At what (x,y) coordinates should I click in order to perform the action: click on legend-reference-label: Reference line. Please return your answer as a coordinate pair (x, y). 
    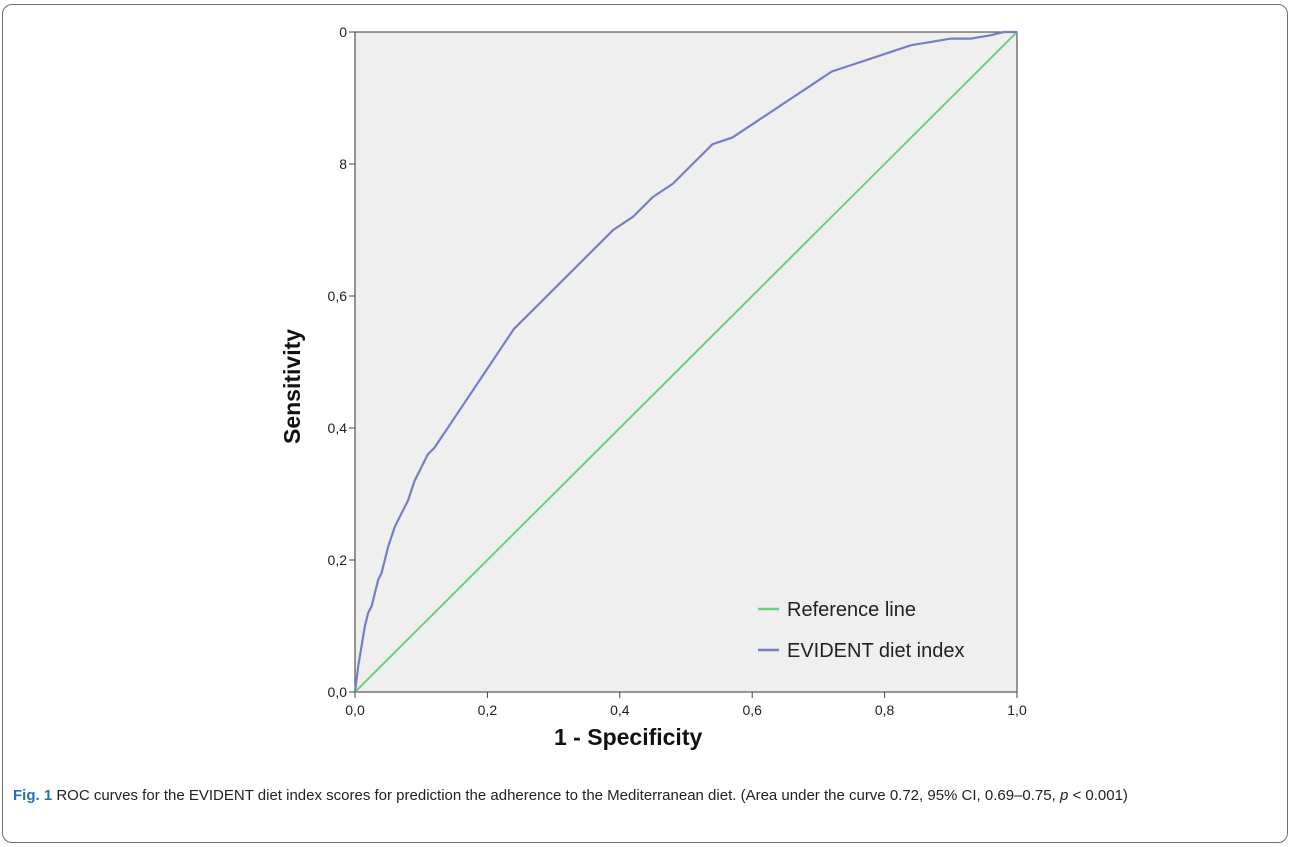
    Looking at the image, I should click on (851, 610).